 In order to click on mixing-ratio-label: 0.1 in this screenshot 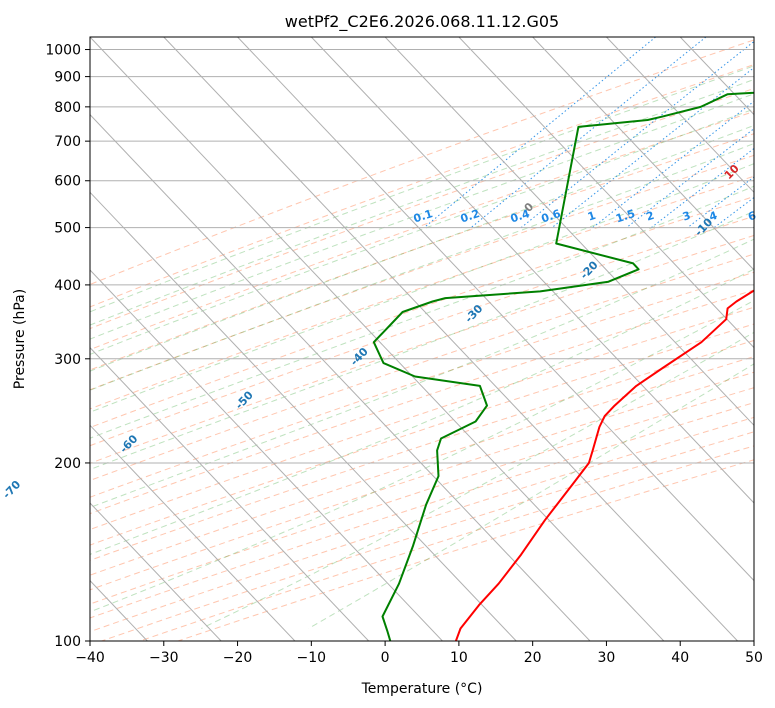, I will do `click(423, 216)`.